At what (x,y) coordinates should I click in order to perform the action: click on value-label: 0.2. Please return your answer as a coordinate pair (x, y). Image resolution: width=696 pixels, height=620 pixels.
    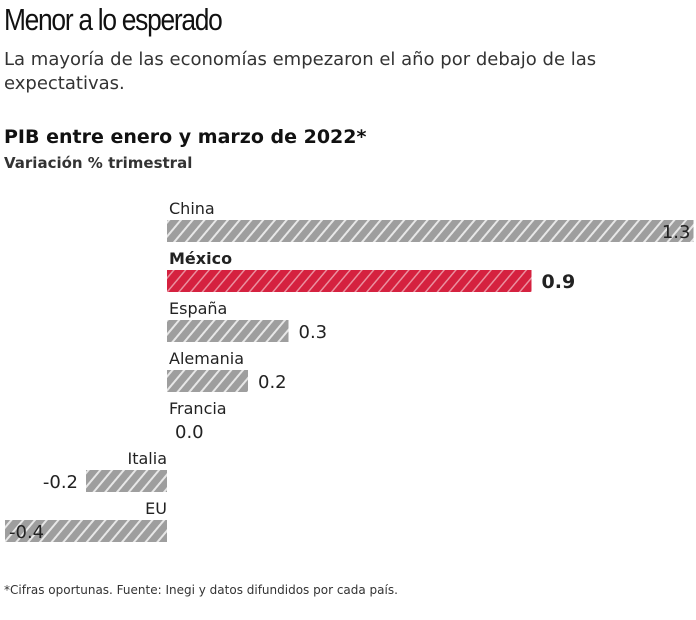
    Looking at the image, I should click on (272, 382).